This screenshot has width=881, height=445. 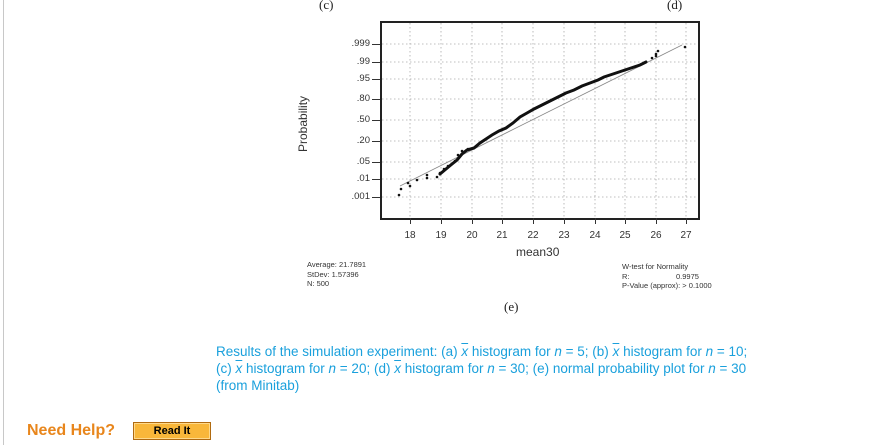 What do you see at coordinates (363, 161) in the screenshot?
I see `y-tick-label: .05` at bounding box center [363, 161].